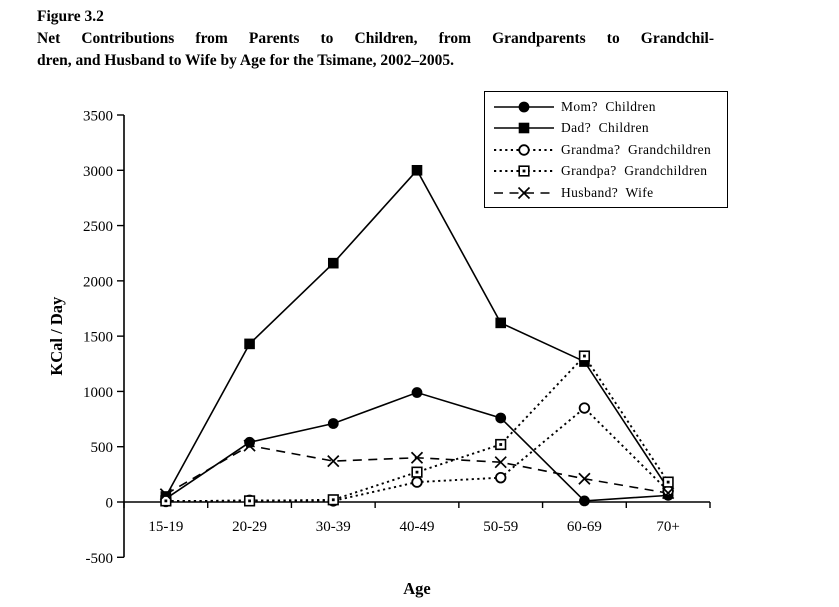 Image resolution: width=839 pixels, height=607 pixels. What do you see at coordinates (667, 527) in the screenshot?
I see `svg-text: 70+` at bounding box center [667, 527].